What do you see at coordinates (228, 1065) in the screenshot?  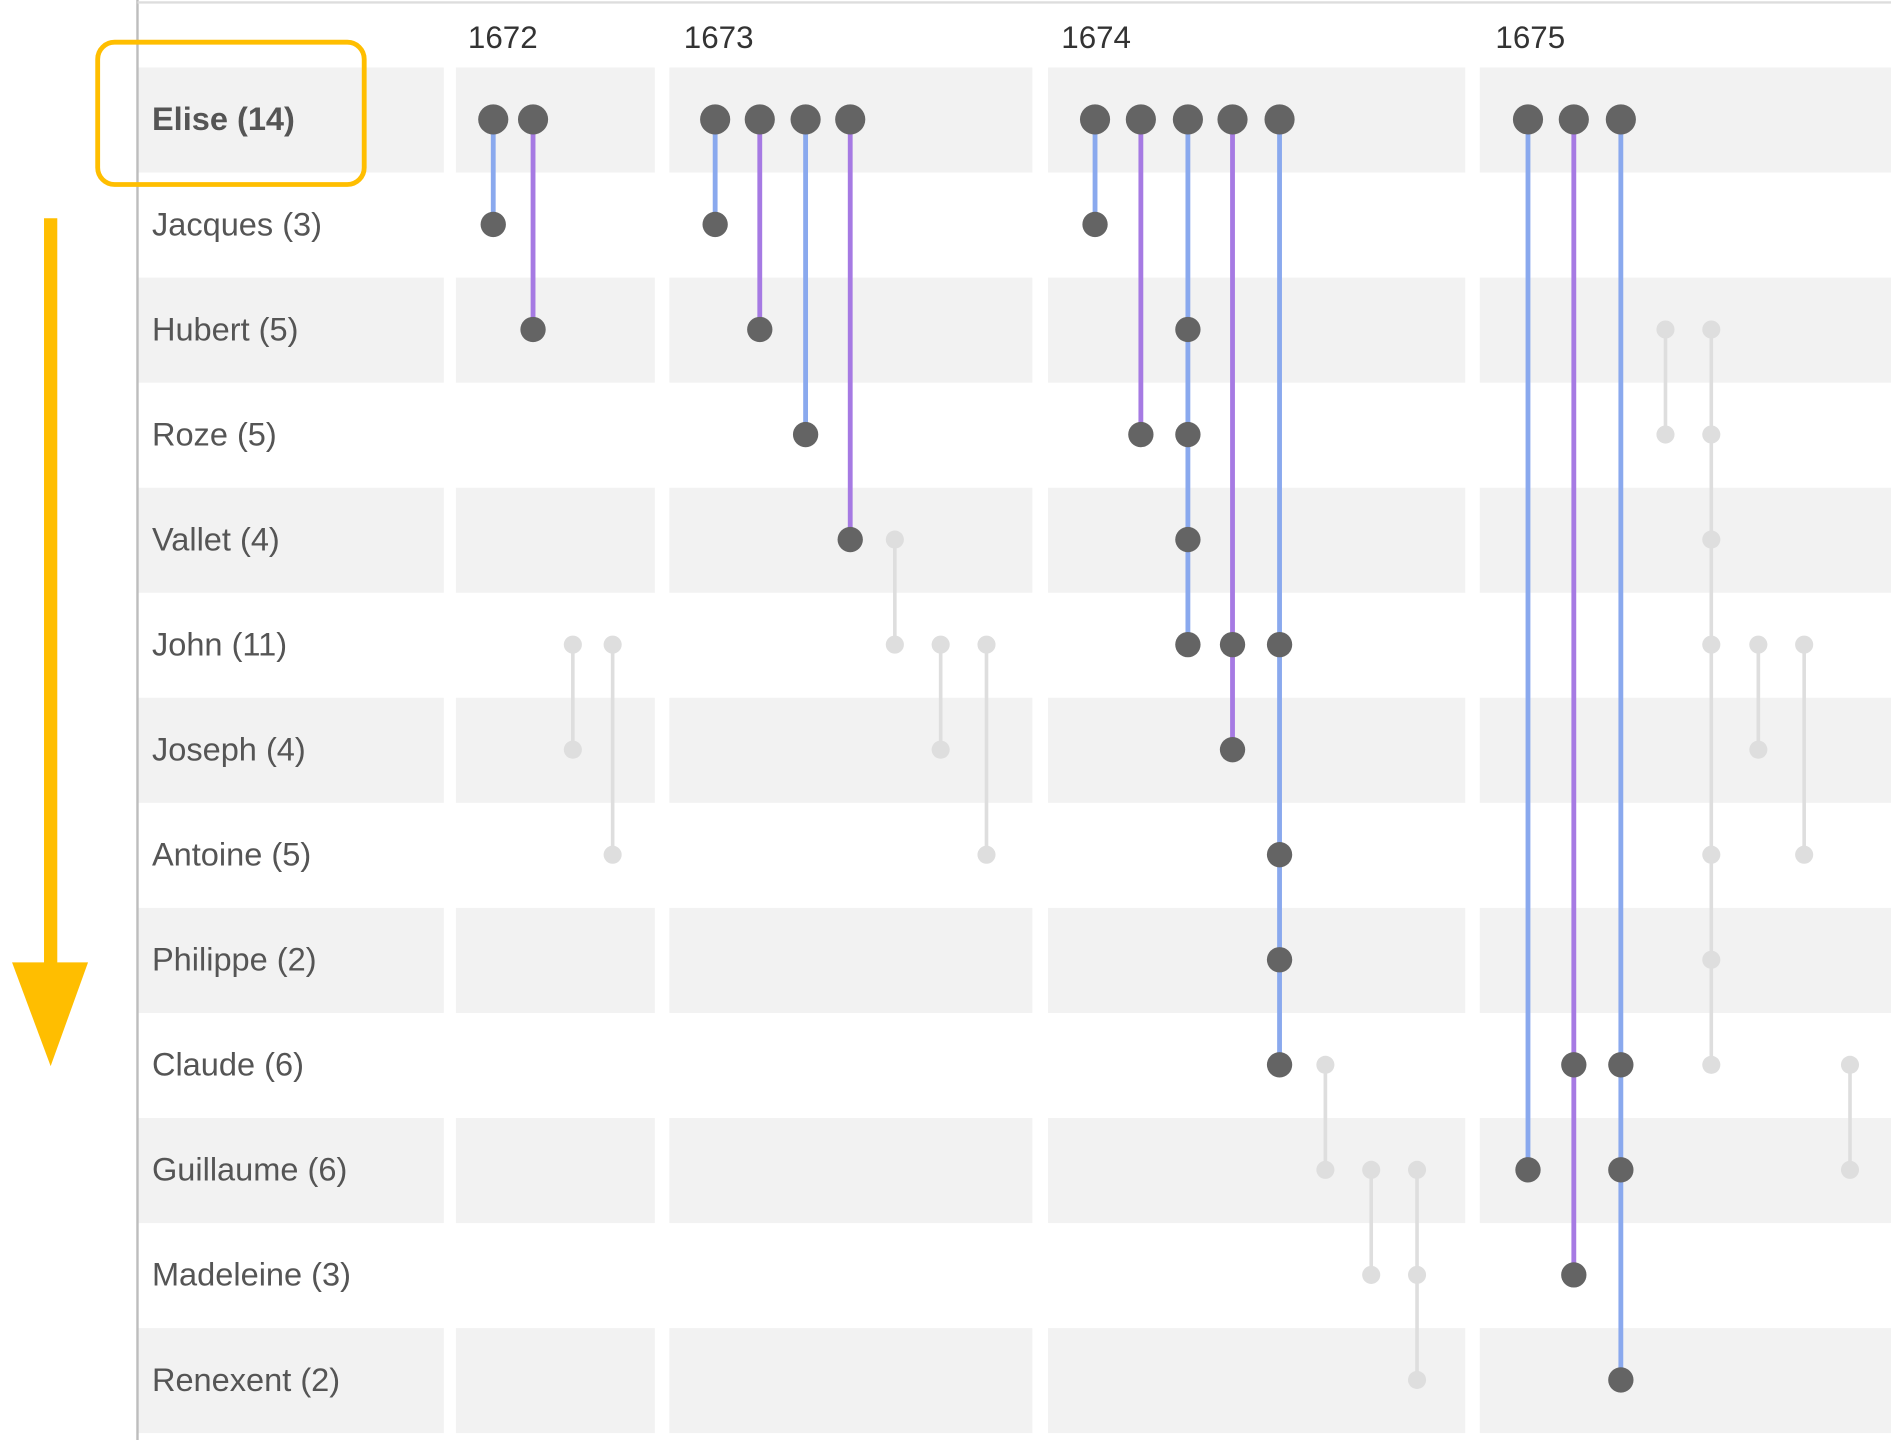 I see `person-label-claude: Claude (6)` at bounding box center [228, 1065].